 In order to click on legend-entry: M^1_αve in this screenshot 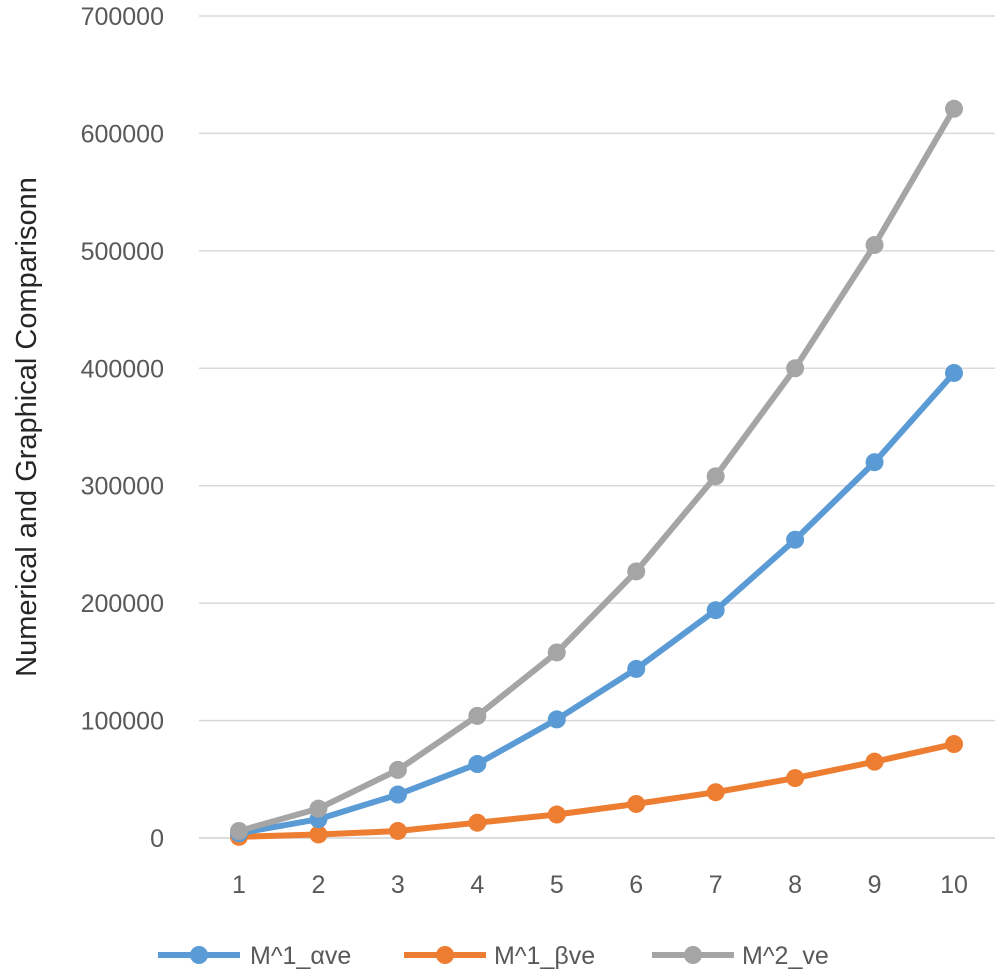, I will do `click(254, 956)`.